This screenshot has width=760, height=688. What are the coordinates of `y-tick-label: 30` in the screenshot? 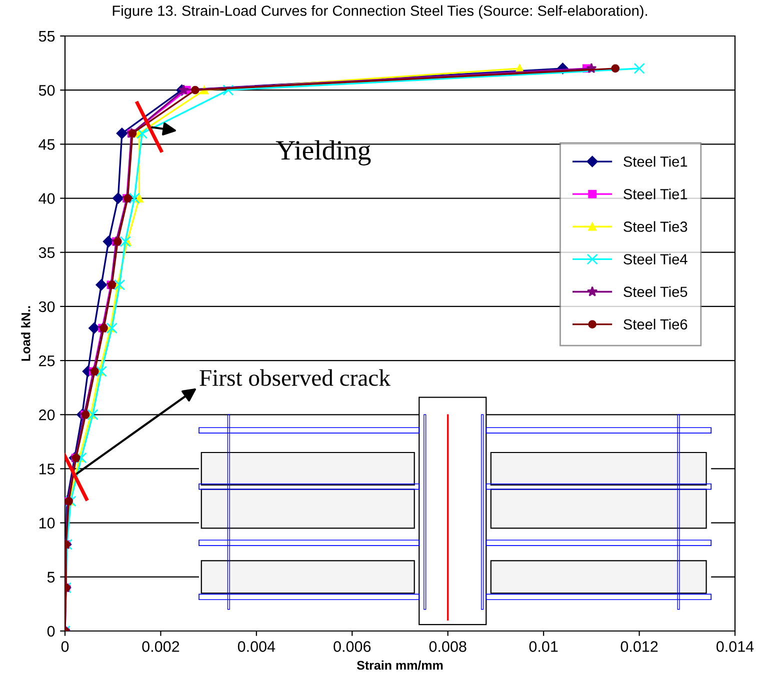 It's located at (46, 306).